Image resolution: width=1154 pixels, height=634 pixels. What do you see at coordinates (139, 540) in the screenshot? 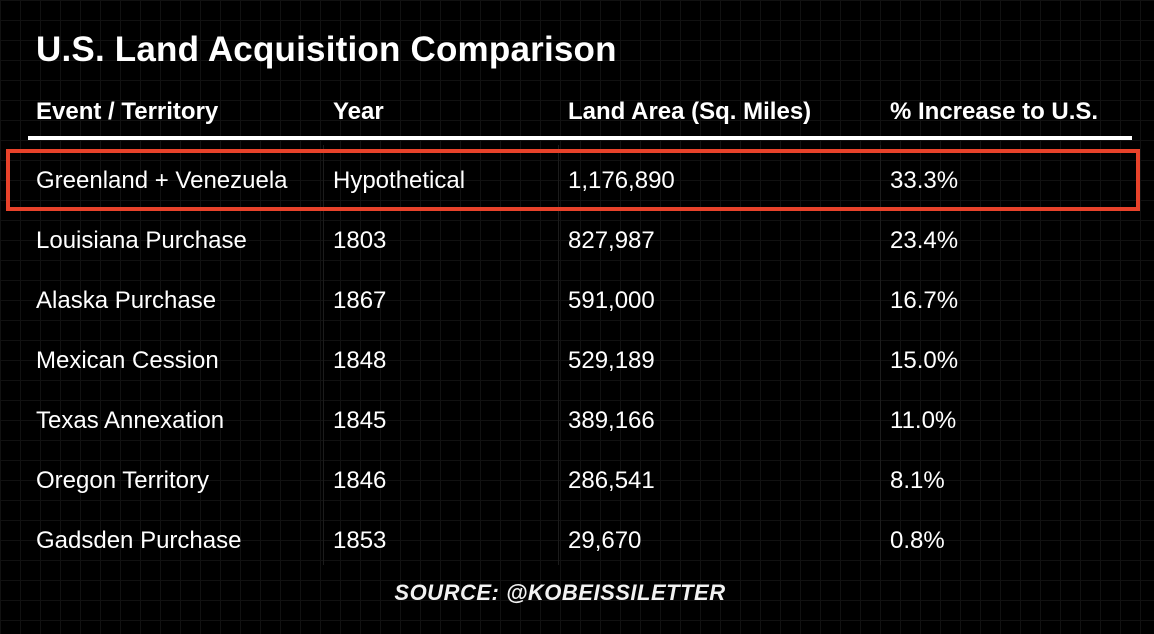
I see `event-cell: Gadsden Purchase` at bounding box center [139, 540].